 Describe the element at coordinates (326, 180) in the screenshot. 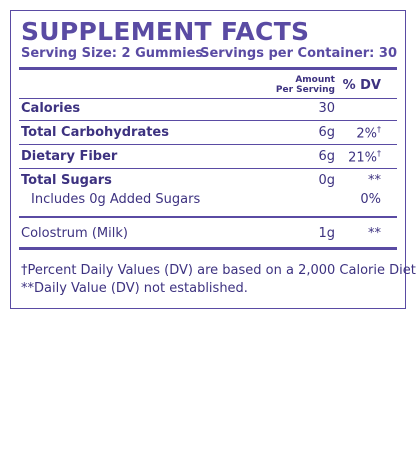

I see `amount: 0g` at that location.